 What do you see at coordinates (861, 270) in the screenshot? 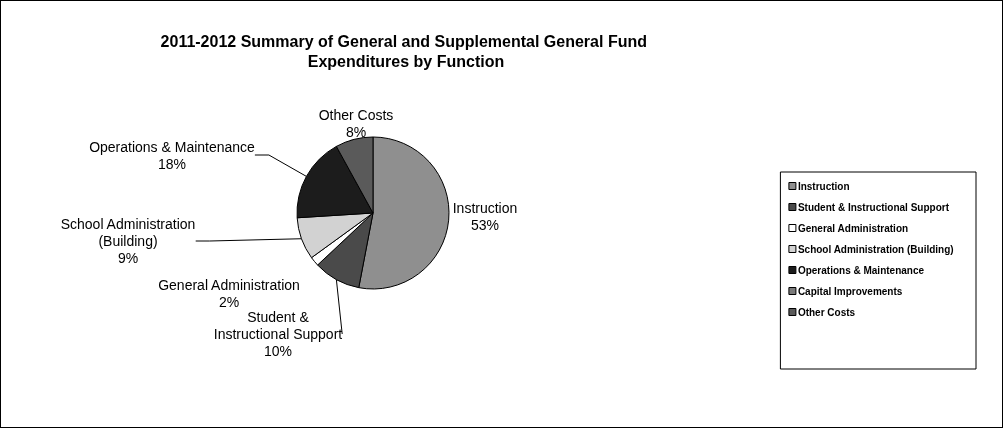
I see `legend-label: Operations & Maintenance` at bounding box center [861, 270].